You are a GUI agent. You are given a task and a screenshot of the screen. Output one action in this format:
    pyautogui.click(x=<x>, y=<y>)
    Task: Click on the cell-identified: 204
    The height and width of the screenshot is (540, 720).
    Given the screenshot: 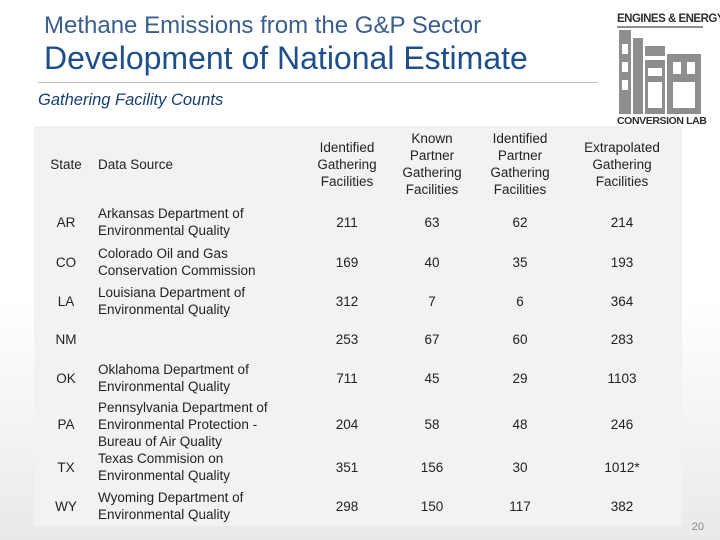 What is the action you would take?
    pyautogui.click(x=347, y=424)
    